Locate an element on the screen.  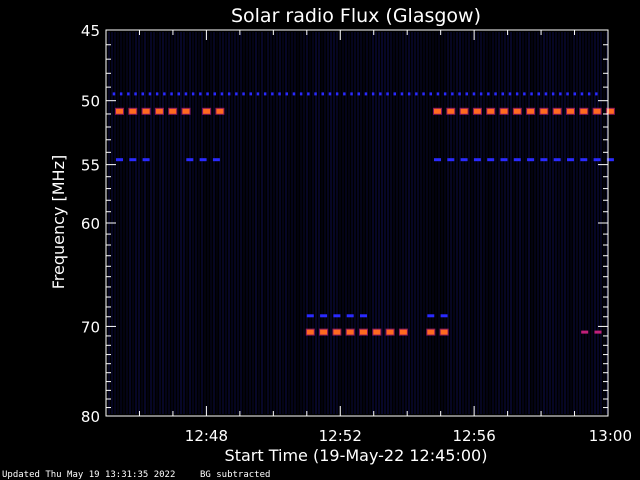
y-tick-label: 45 is located at coordinates (90, 31).